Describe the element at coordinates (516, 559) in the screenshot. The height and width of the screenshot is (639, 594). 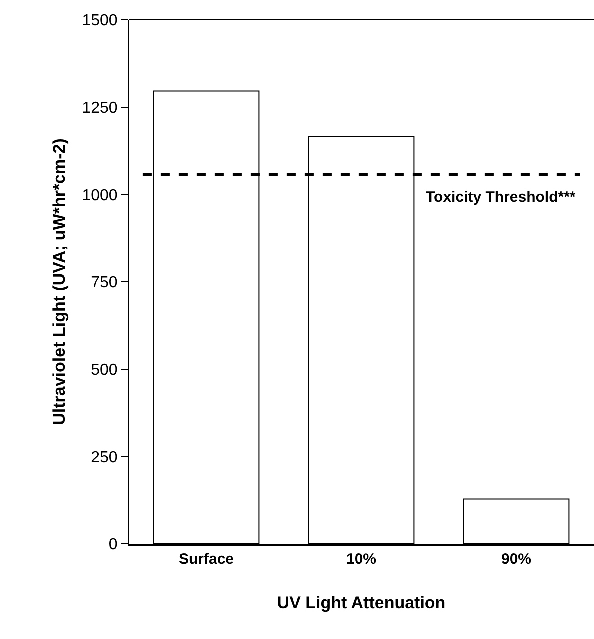
I see `x-tick-label: 90%` at that location.